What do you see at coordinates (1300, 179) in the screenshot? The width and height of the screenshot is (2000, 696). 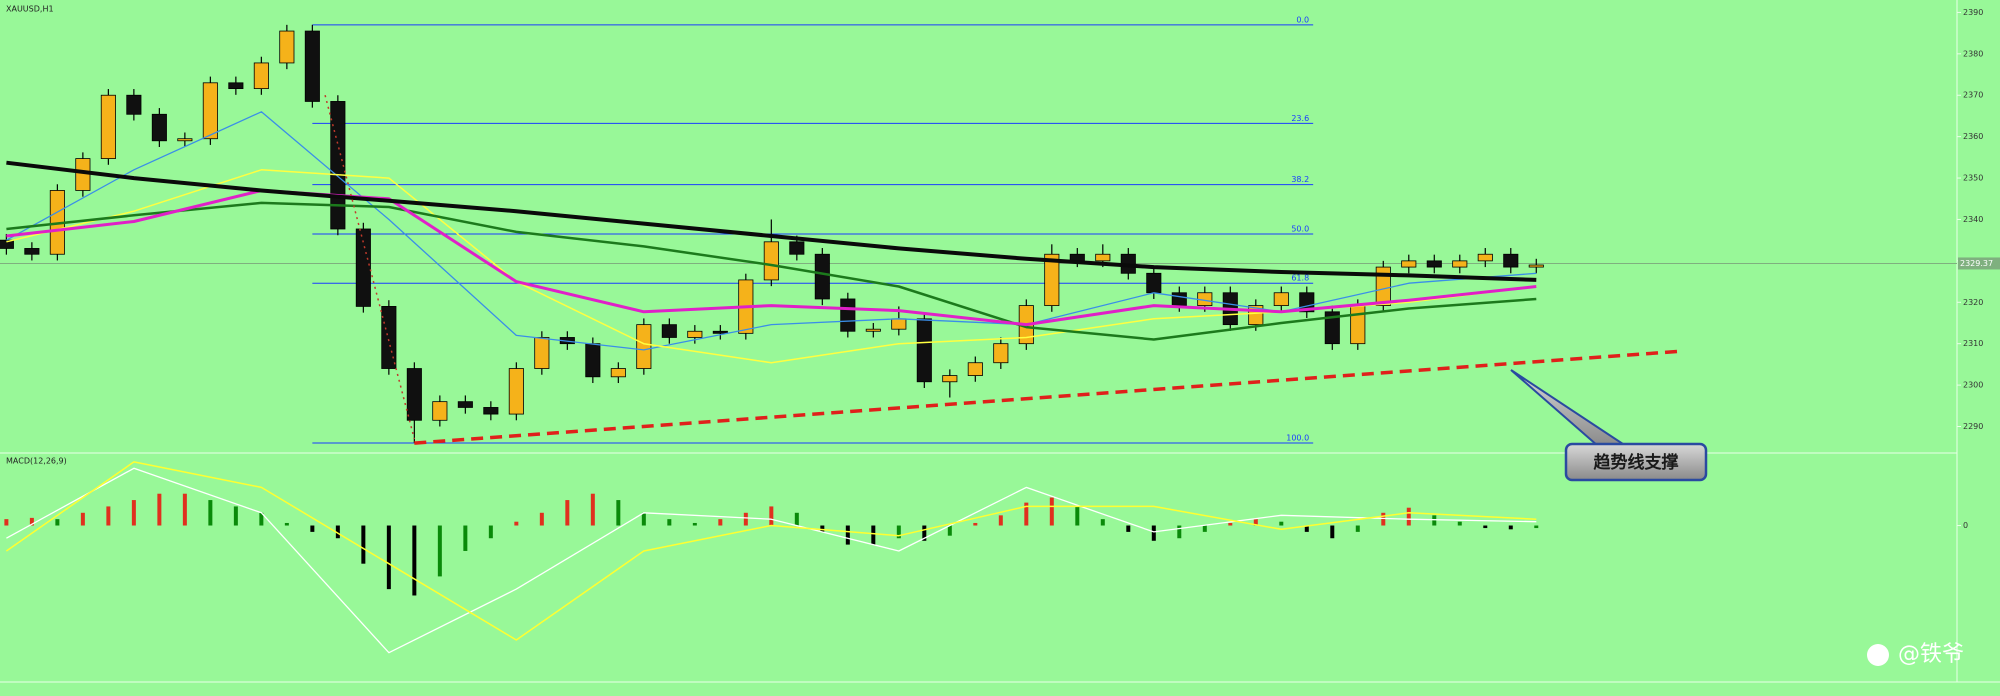 I see `fib-label: 38.2` at bounding box center [1300, 179].